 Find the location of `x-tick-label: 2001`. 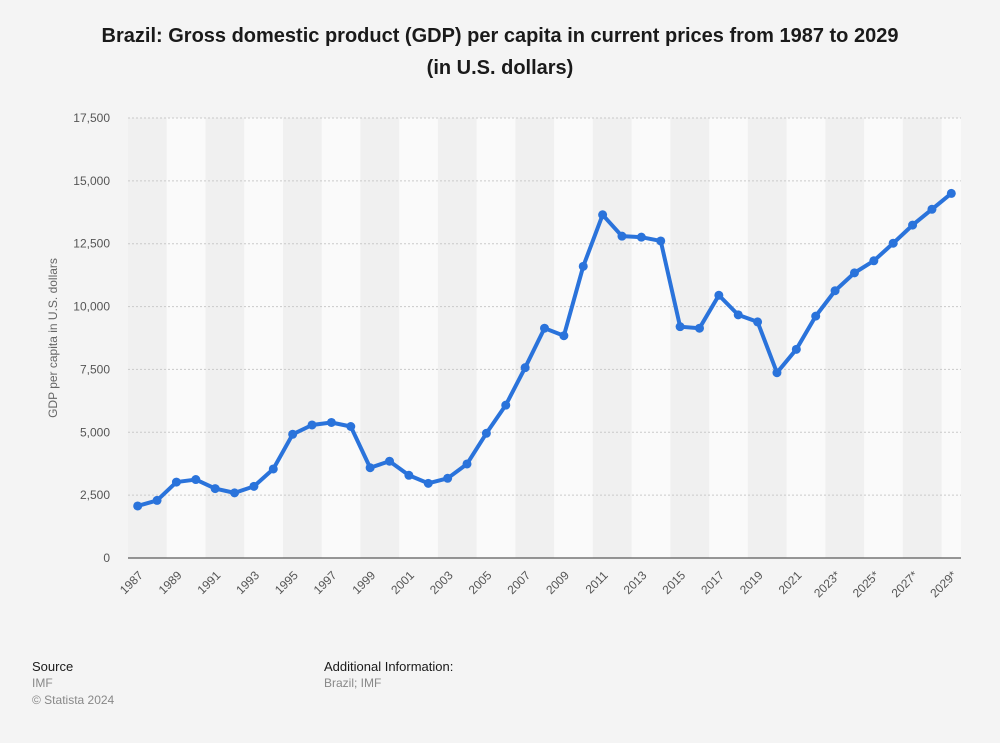

x-tick-label: 2001 is located at coordinates (402, 582).